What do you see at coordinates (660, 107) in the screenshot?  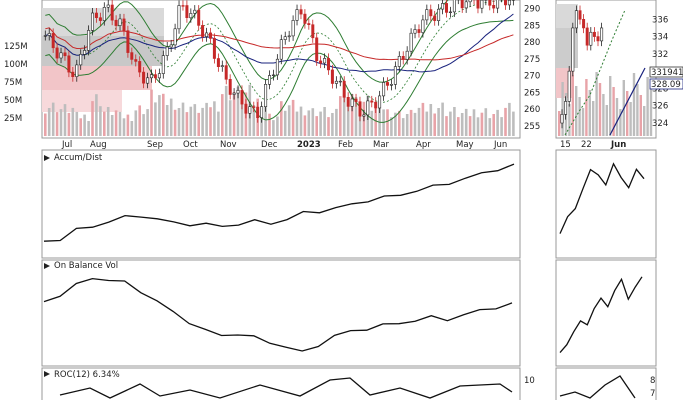 I see `inset-price-tick: 326` at bounding box center [660, 107].